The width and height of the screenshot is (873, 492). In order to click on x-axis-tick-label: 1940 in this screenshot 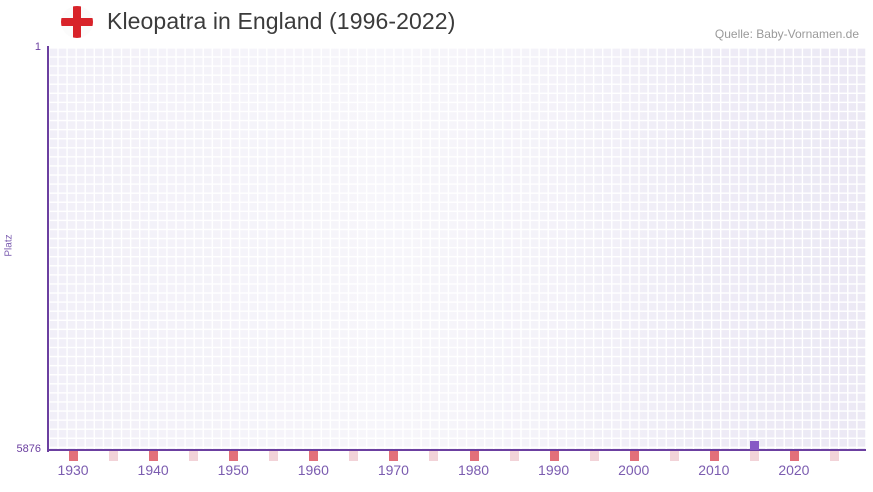, I will do `click(153, 470)`.